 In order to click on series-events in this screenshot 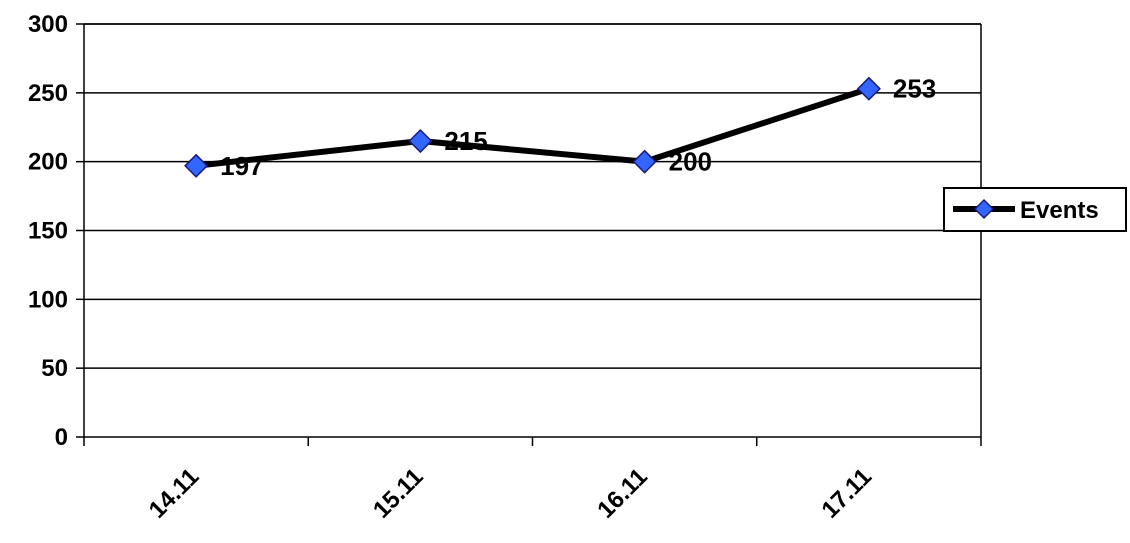, I will do `click(532, 127)`.